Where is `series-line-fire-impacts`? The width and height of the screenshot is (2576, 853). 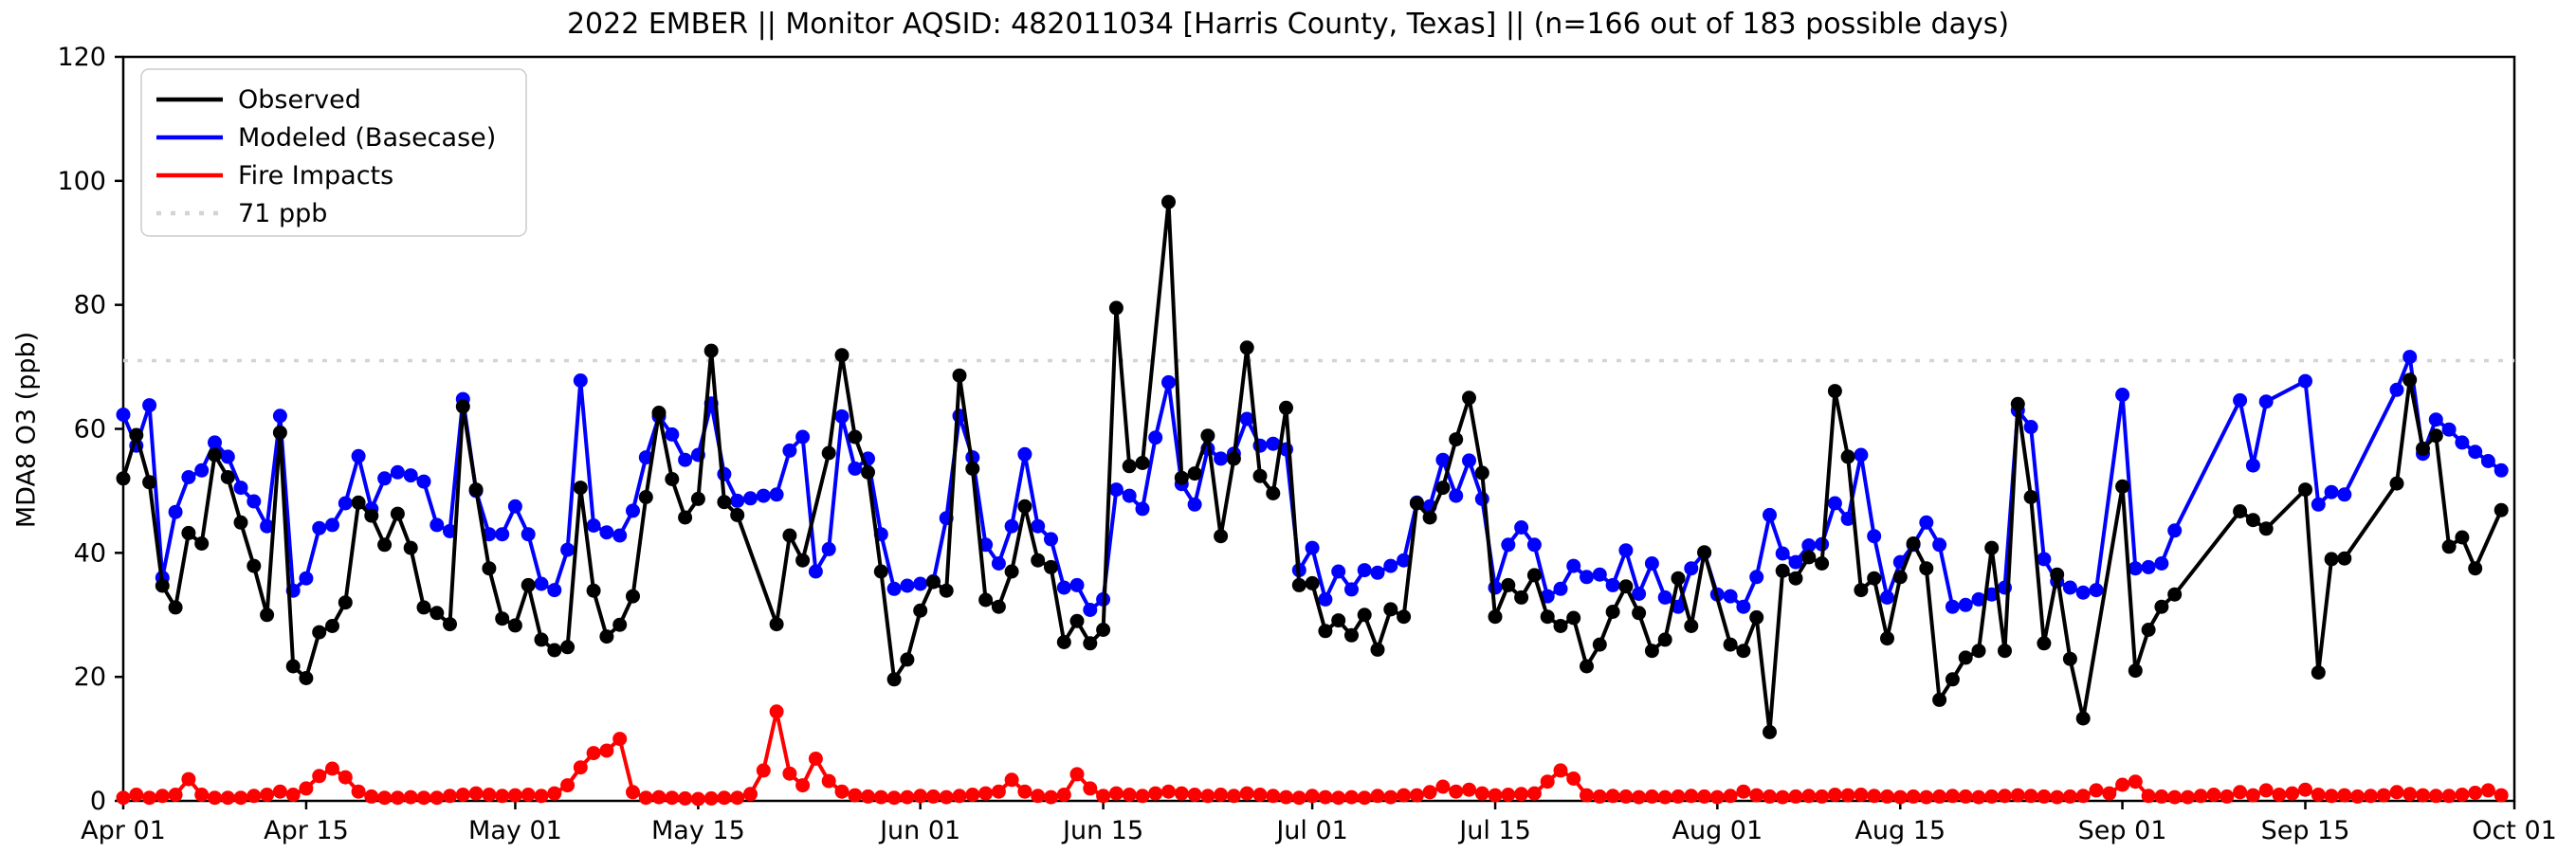
series-line-fire-impacts is located at coordinates (1312, 756).